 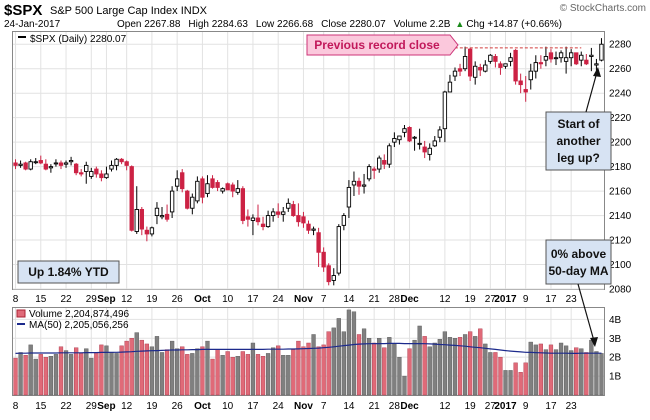 What do you see at coordinates (16, 406) in the screenshot?
I see `volume-x-tick-label: 8` at bounding box center [16, 406].